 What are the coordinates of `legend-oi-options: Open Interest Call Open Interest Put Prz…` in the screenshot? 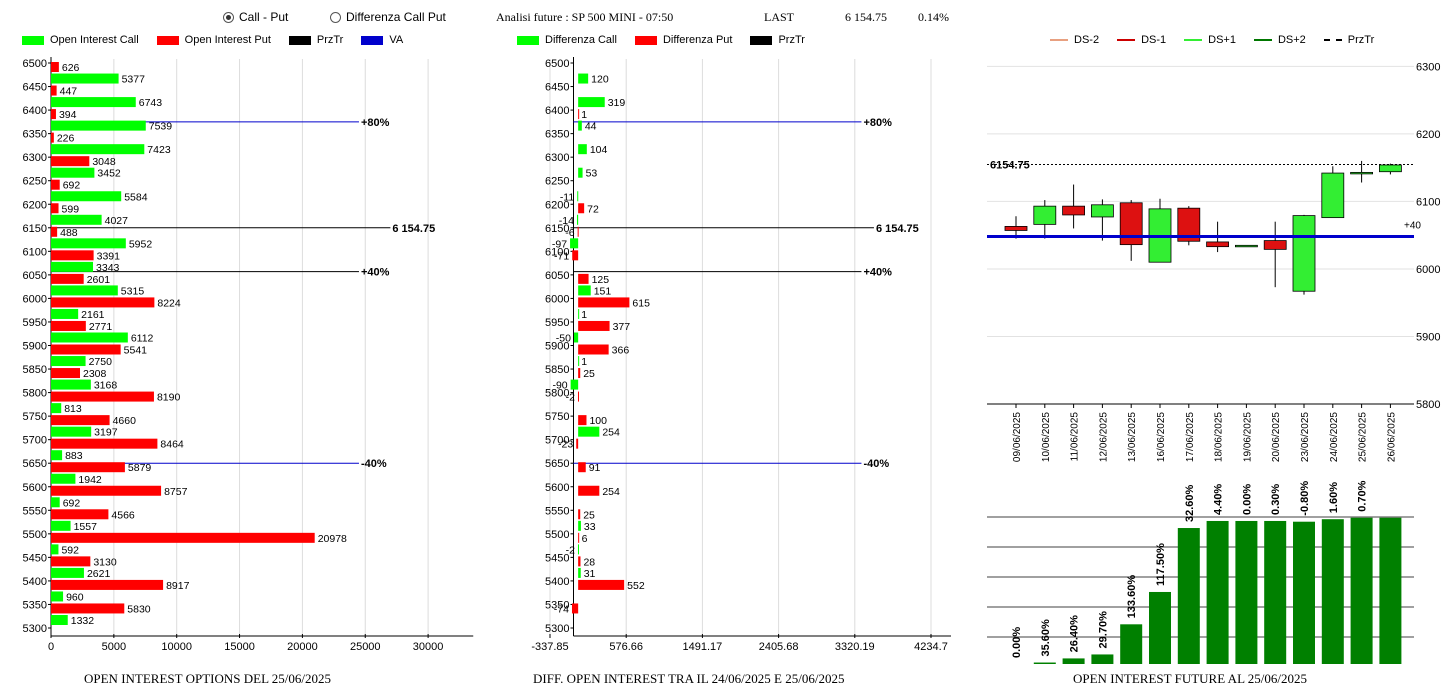 It's located at (221, 40).